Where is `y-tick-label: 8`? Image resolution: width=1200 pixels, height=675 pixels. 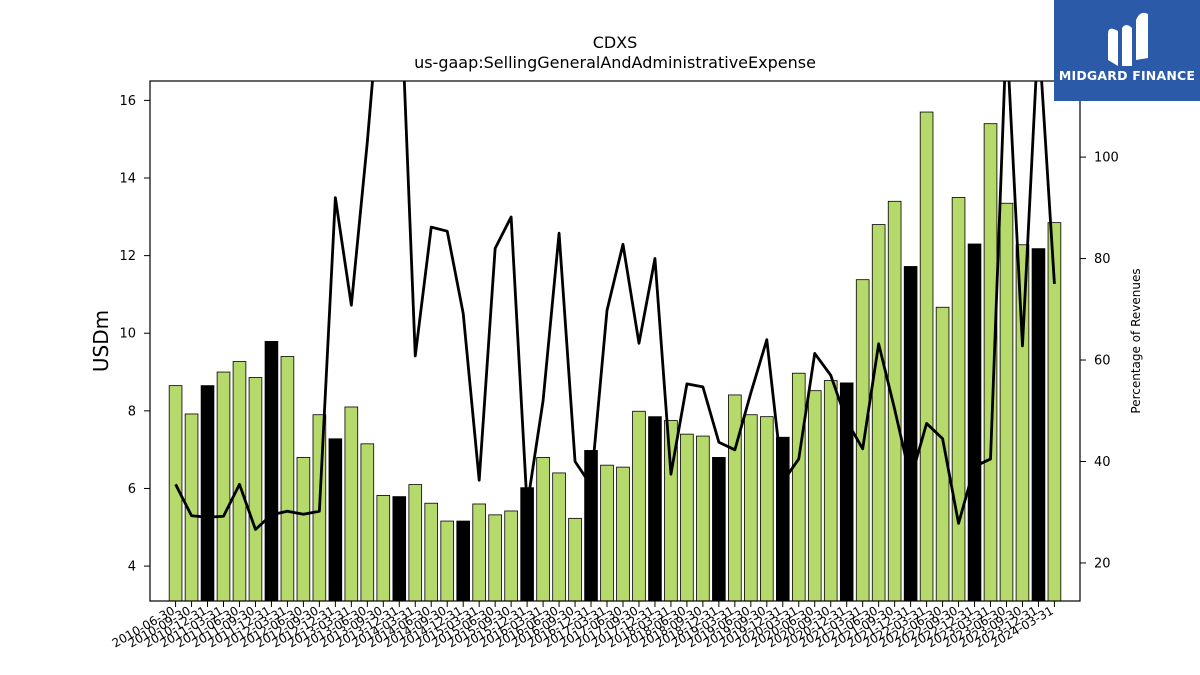 y-tick-label: 8 is located at coordinates (132, 411).